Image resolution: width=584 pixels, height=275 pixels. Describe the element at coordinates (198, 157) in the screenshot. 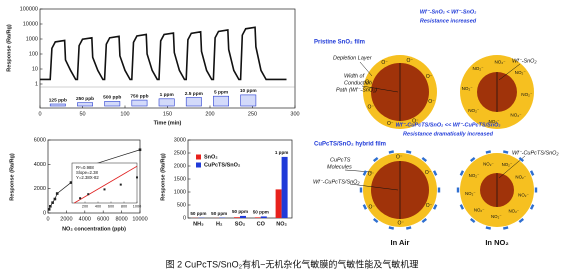

I see `legend-swatch` at that location.